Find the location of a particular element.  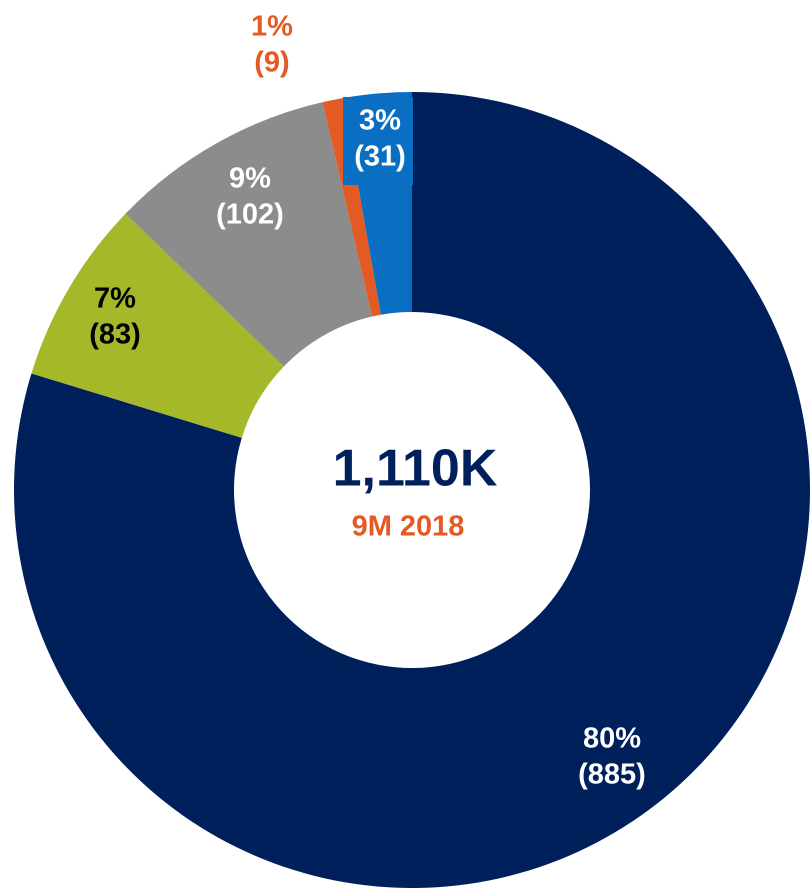

percent-label: 9% is located at coordinates (250, 179).